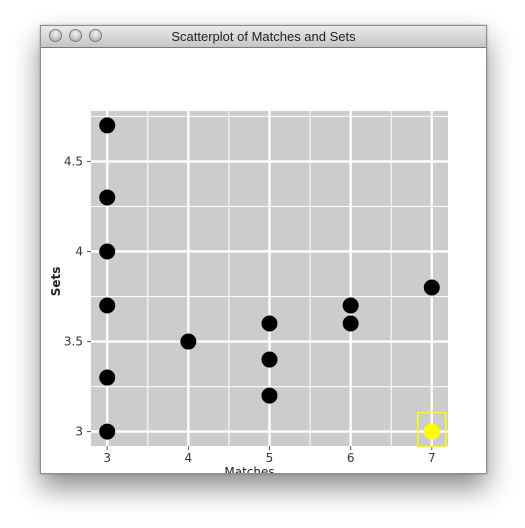 The height and width of the screenshot is (528, 525). I want to click on selection-box, so click(432, 429).